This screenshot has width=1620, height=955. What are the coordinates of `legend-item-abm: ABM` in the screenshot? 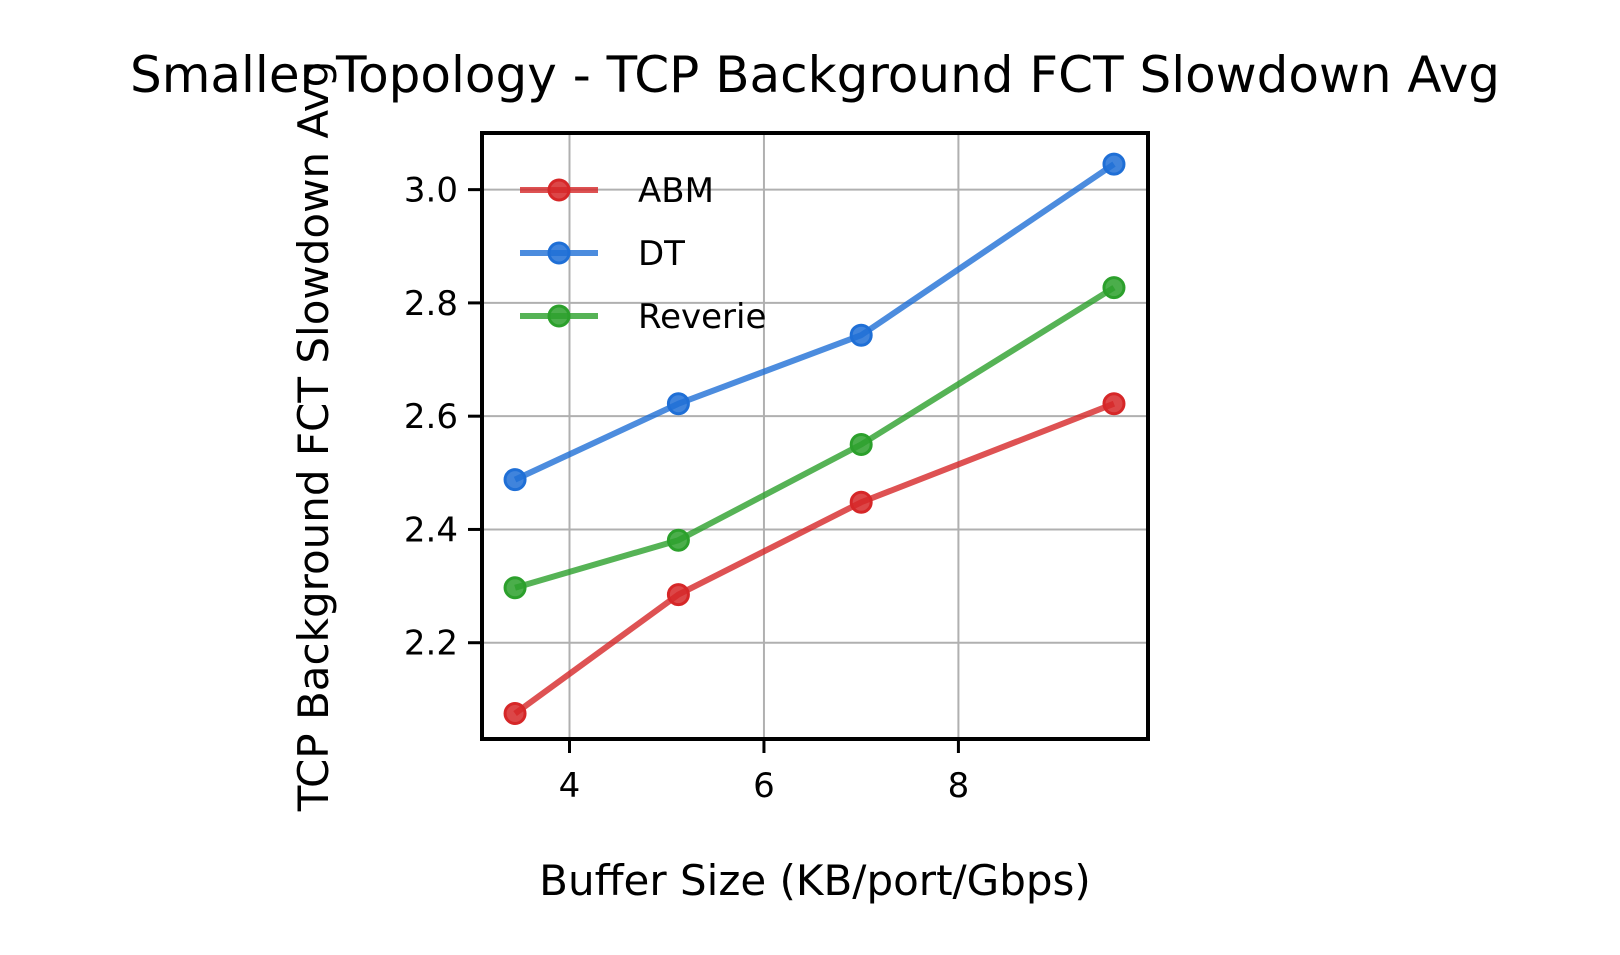 It's located at (617, 191).